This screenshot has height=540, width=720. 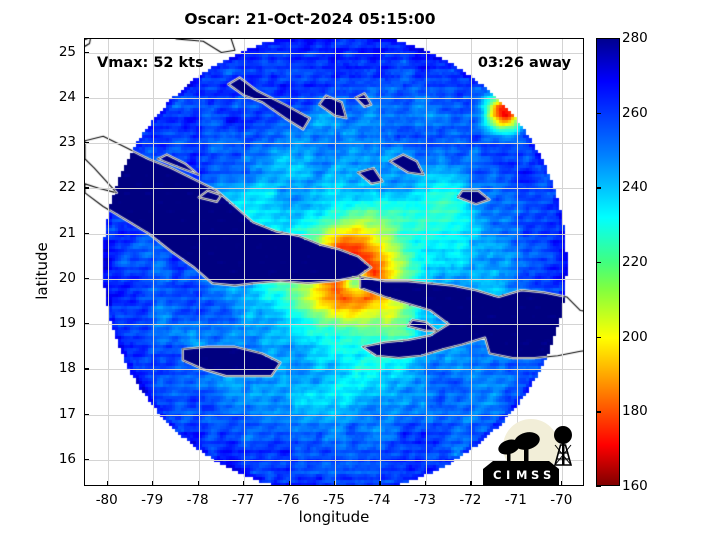 I want to click on cimss-letter-c: C, so click(x=497, y=475).